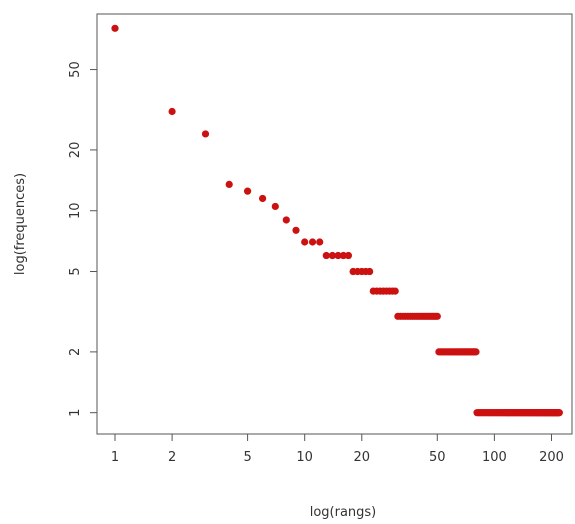 This screenshot has height=524, width=575. What do you see at coordinates (551, 457) in the screenshot?
I see `x-tick-label: 200` at bounding box center [551, 457].